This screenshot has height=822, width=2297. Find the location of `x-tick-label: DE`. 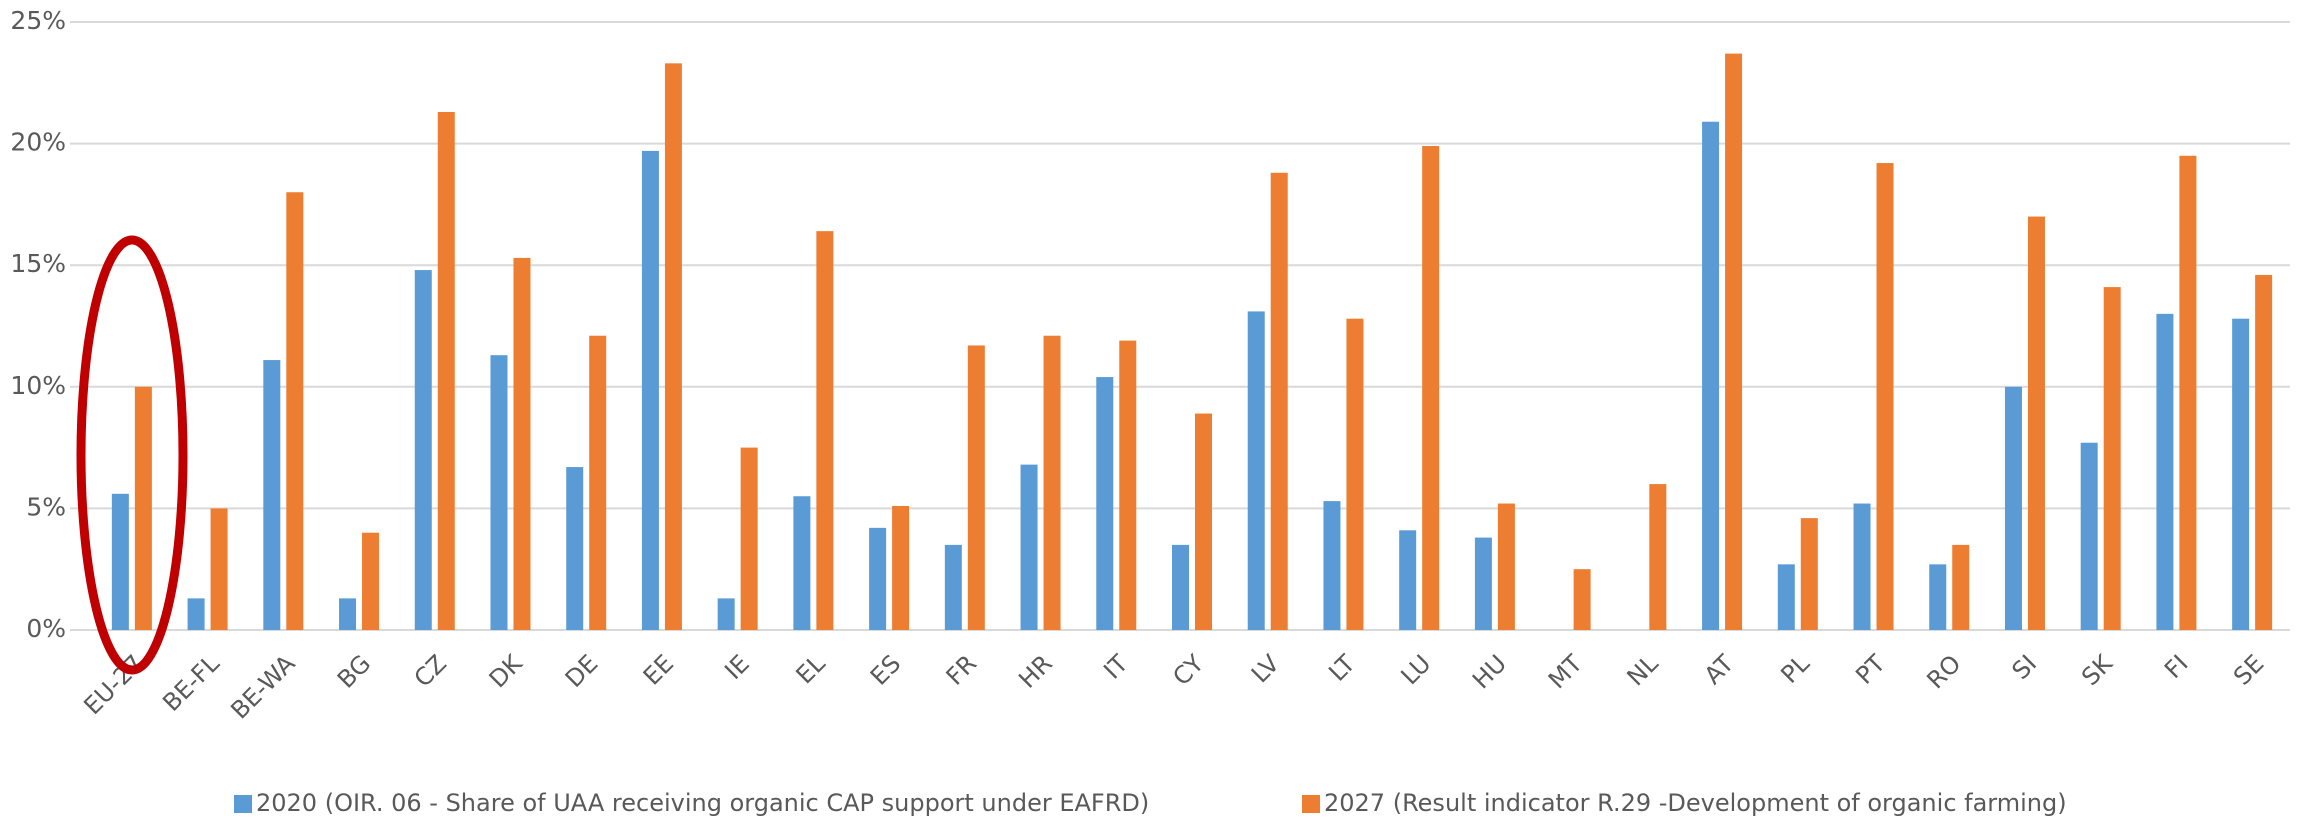

x-tick-label: DE is located at coordinates (582, 671).